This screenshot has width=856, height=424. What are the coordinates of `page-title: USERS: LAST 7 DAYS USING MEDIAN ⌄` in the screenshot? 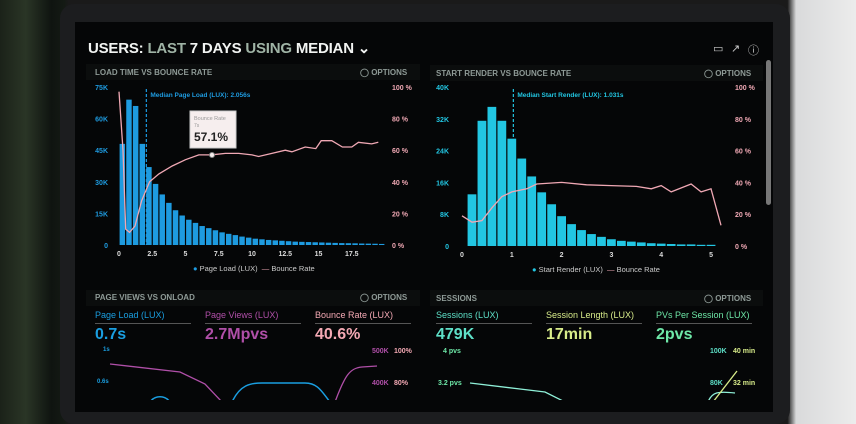 It's located at (229, 48).